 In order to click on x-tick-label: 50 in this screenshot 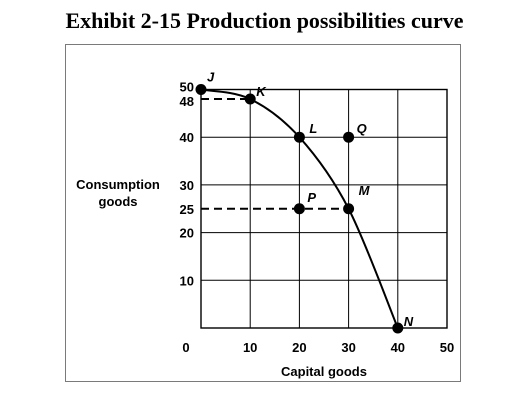, I will do `click(447, 347)`.